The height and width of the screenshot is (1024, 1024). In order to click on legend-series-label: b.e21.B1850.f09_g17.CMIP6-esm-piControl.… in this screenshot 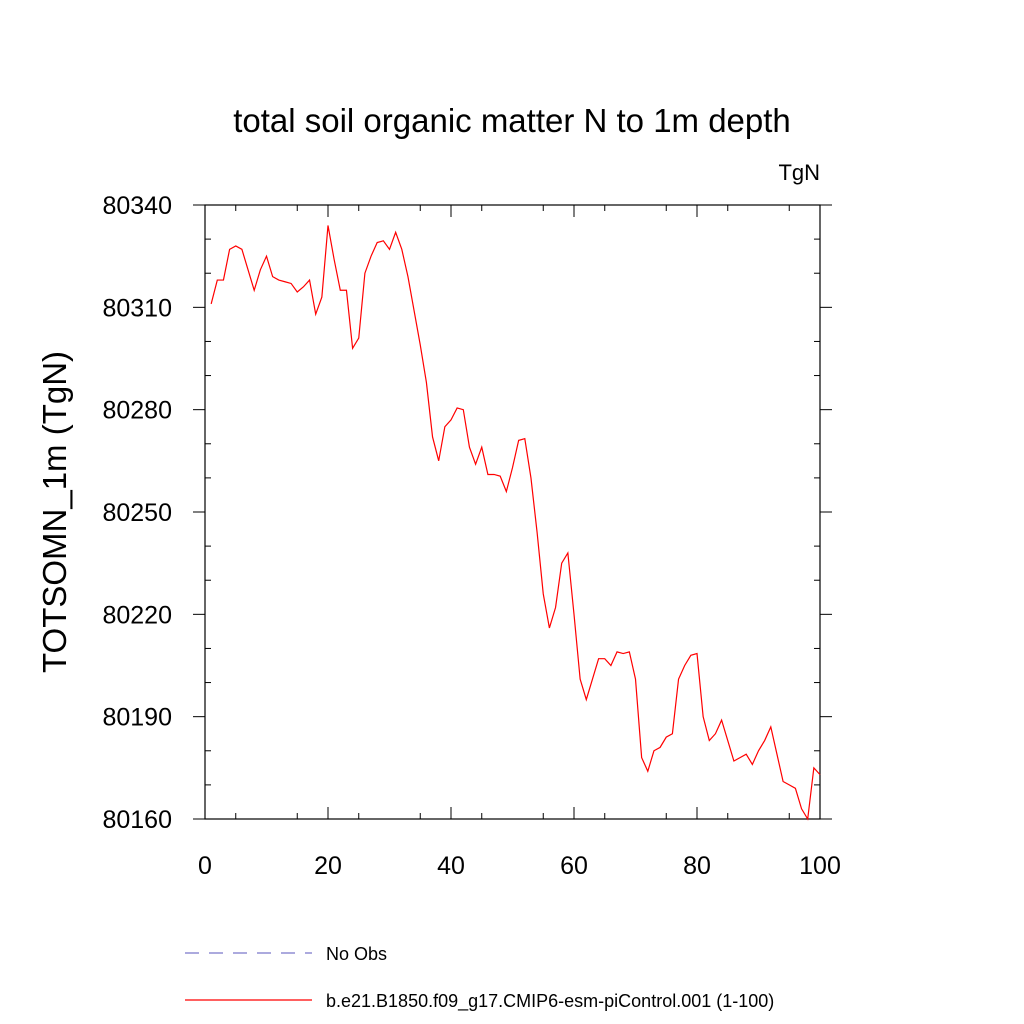, I will do `click(550, 1001)`.